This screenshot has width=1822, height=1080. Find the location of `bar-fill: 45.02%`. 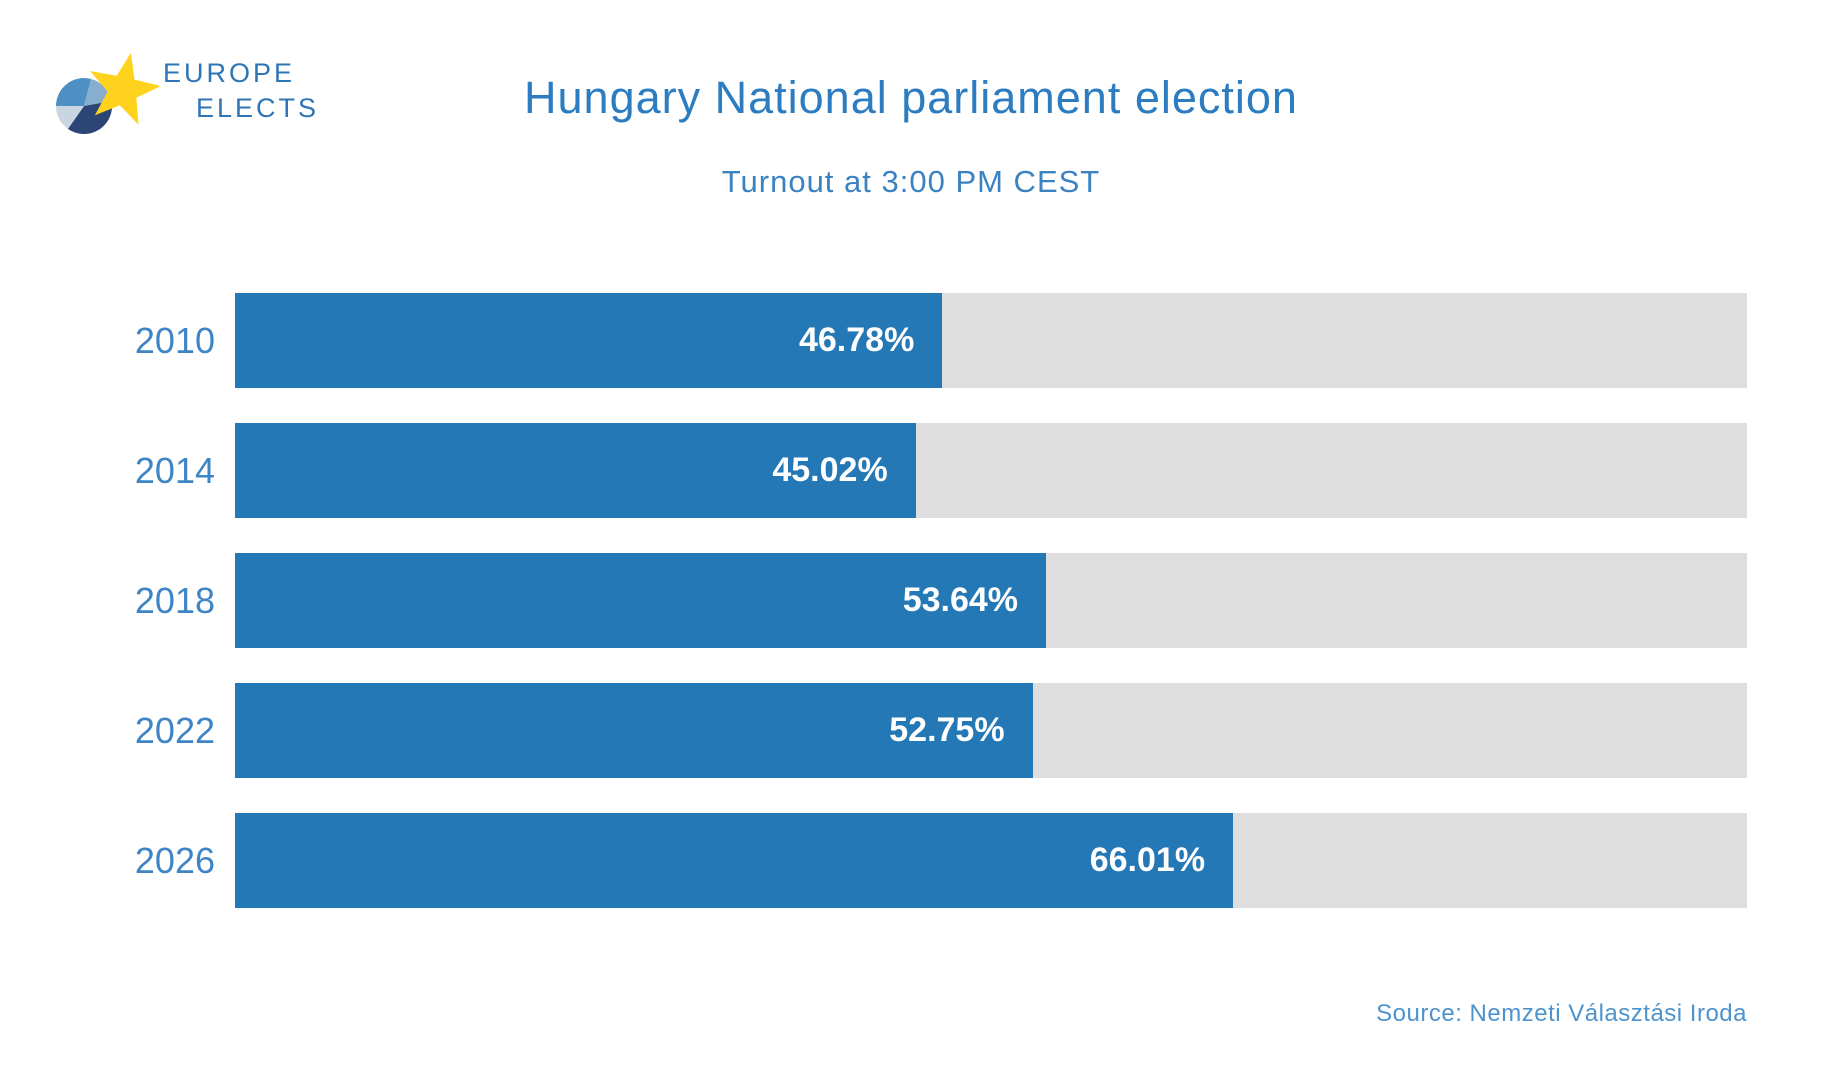

bar-fill: 45.02% is located at coordinates (575, 470).